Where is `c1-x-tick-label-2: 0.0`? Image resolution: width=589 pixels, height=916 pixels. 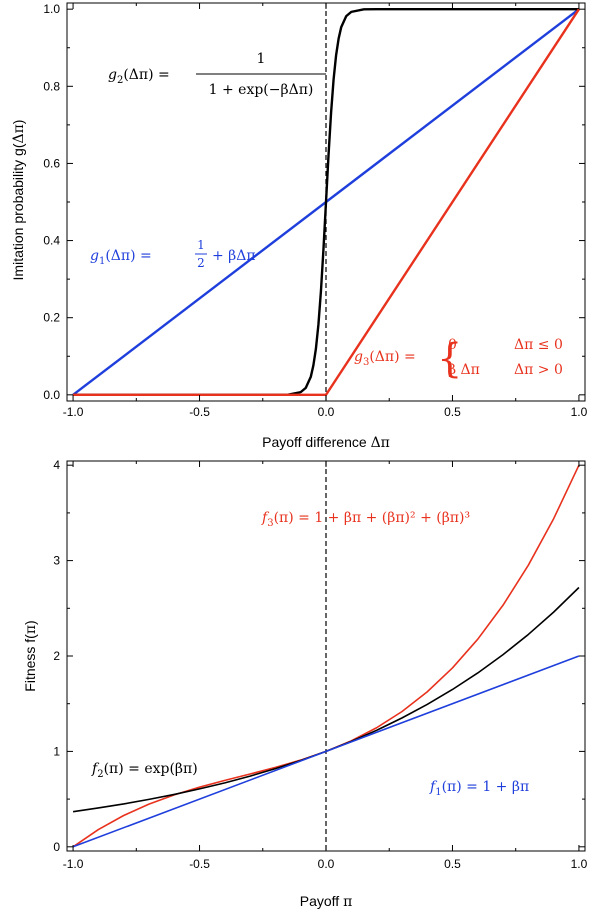 c1-x-tick-label-2: 0.0 is located at coordinates (326, 864).